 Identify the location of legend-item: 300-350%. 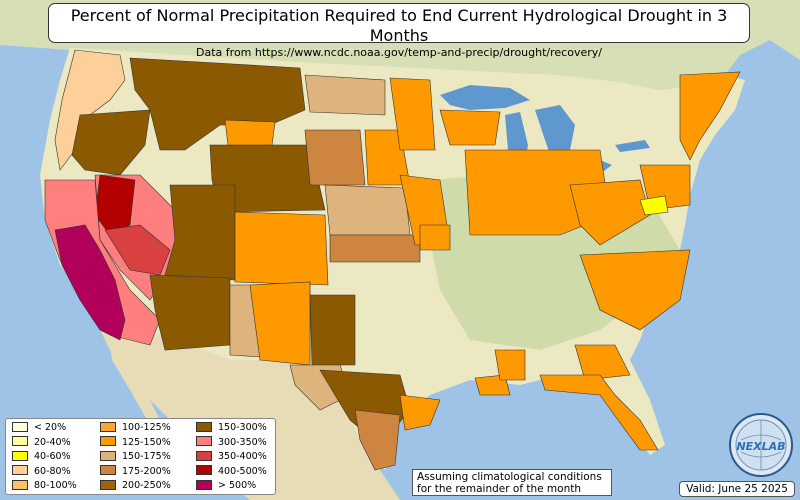
(231, 442).